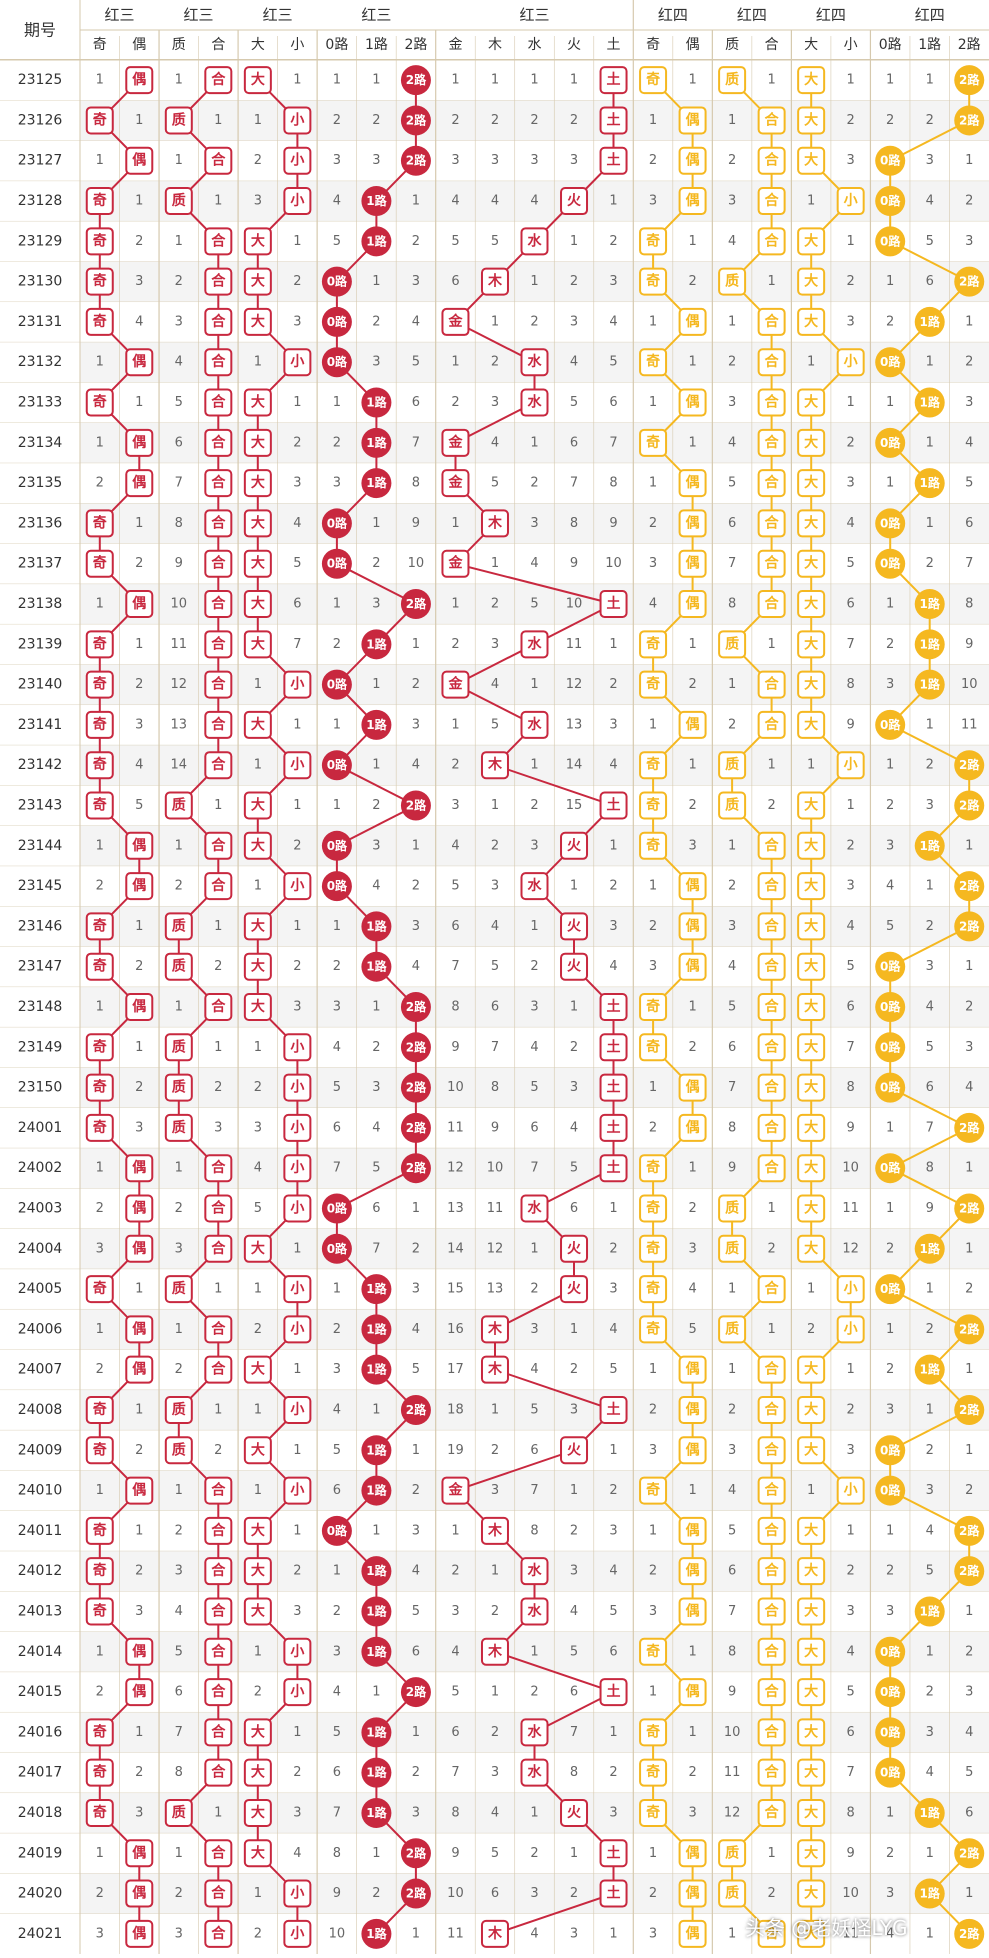 The width and height of the screenshot is (989, 1958). I want to click on hit-label: 小, so click(297, 1934).